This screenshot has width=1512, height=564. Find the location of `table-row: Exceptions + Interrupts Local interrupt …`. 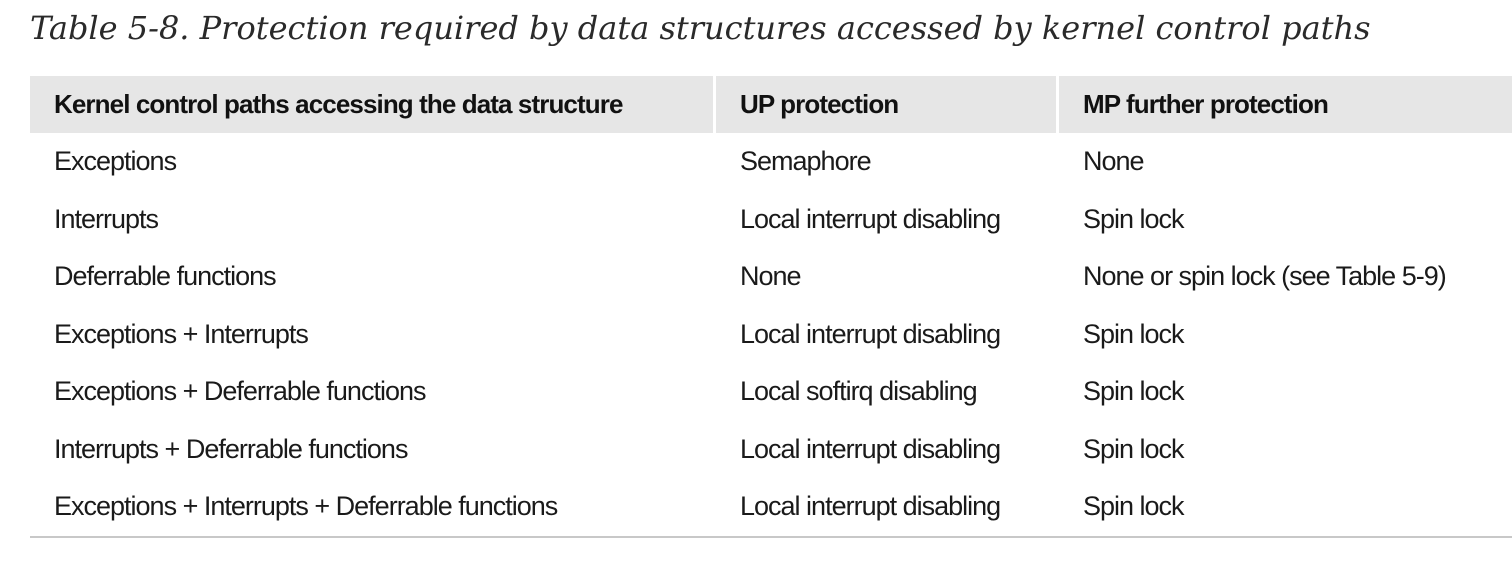

table-row: Exceptions + Interrupts Local interrupt … is located at coordinates (771, 335).